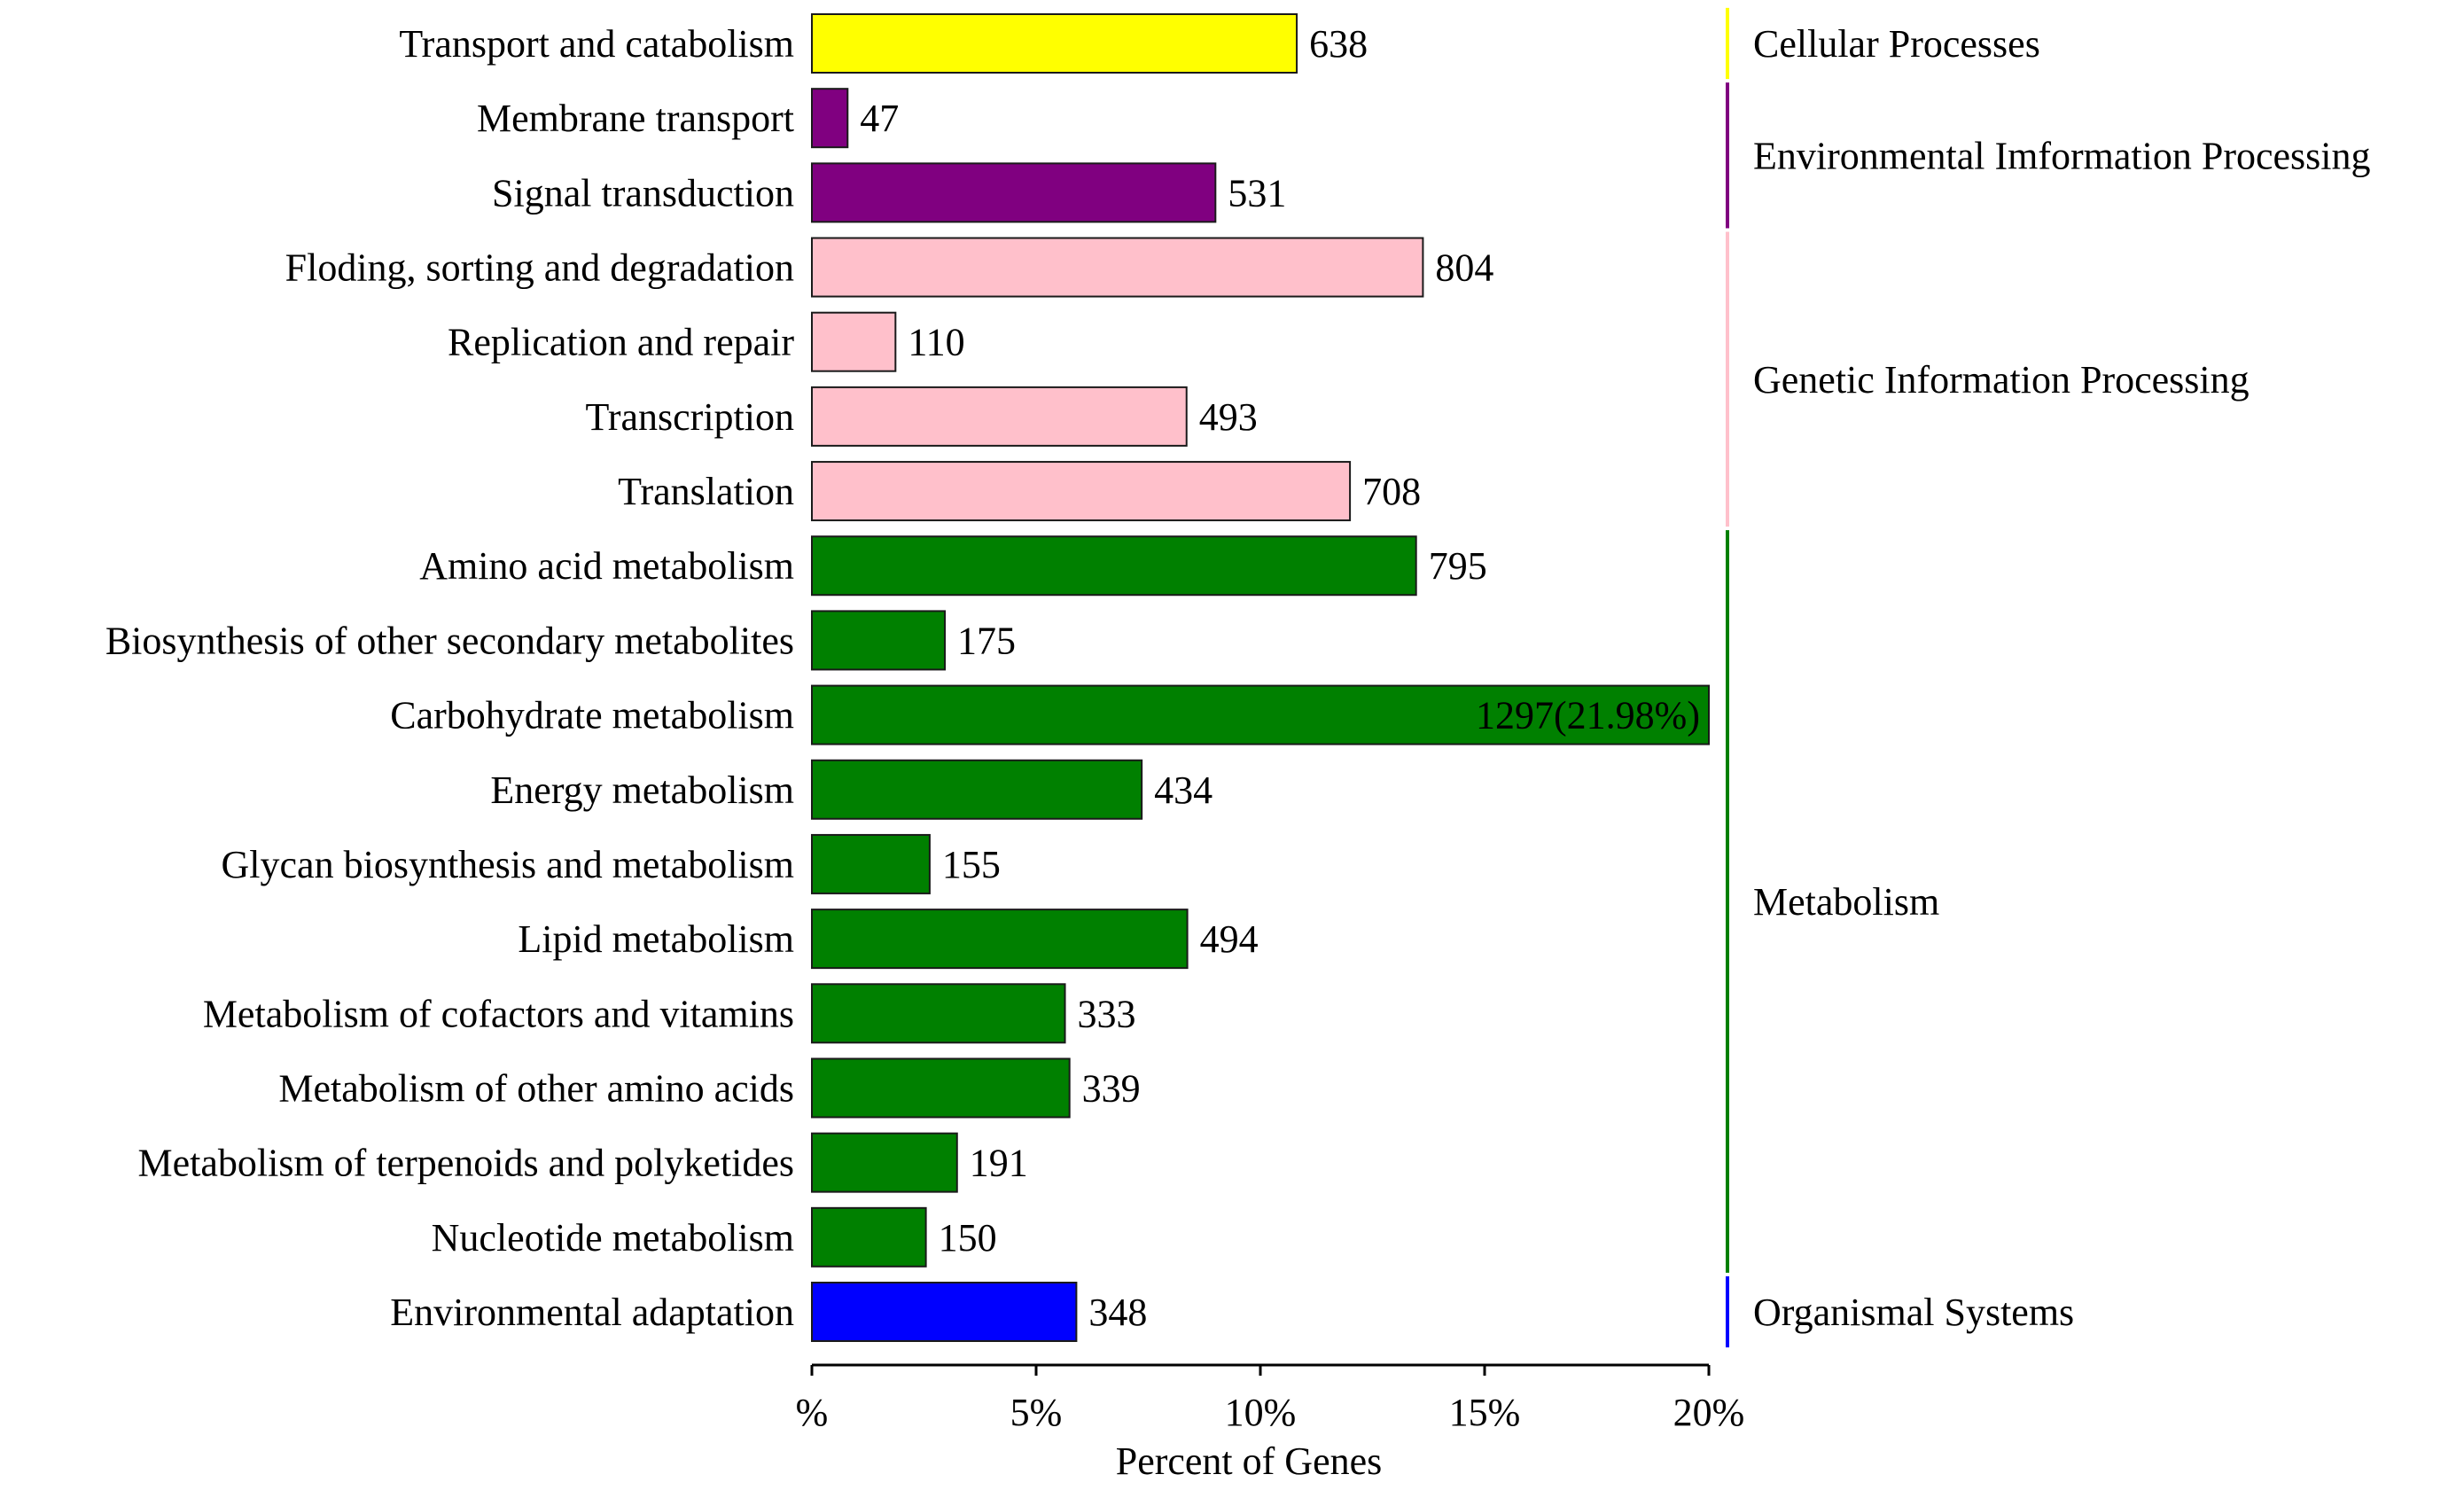 The image size is (2464, 1490). What do you see at coordinates (539, 268) in the screenshot?
I see `category-label: Floding, sorting and degradation` at bounding box center [539, 268].